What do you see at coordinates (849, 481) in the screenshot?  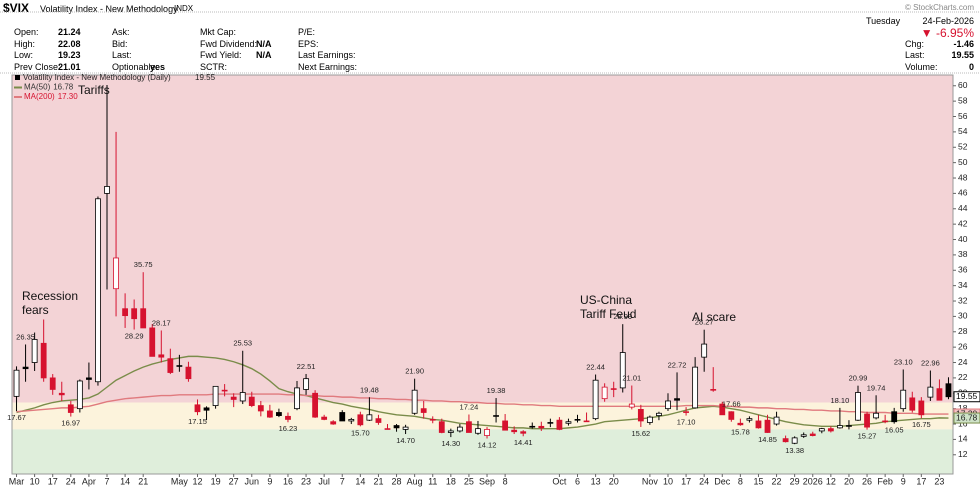 I see `x-tick-label: 20` at bounding box center [849, 481].